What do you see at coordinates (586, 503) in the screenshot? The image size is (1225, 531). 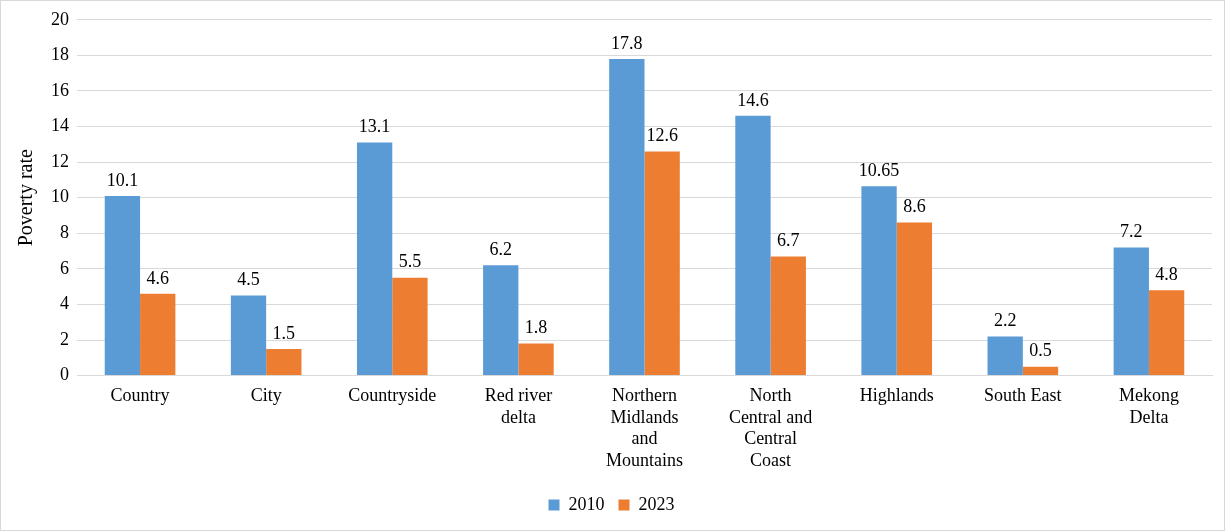 I see `legend-label: 2010` at bounding box center [586, 503].